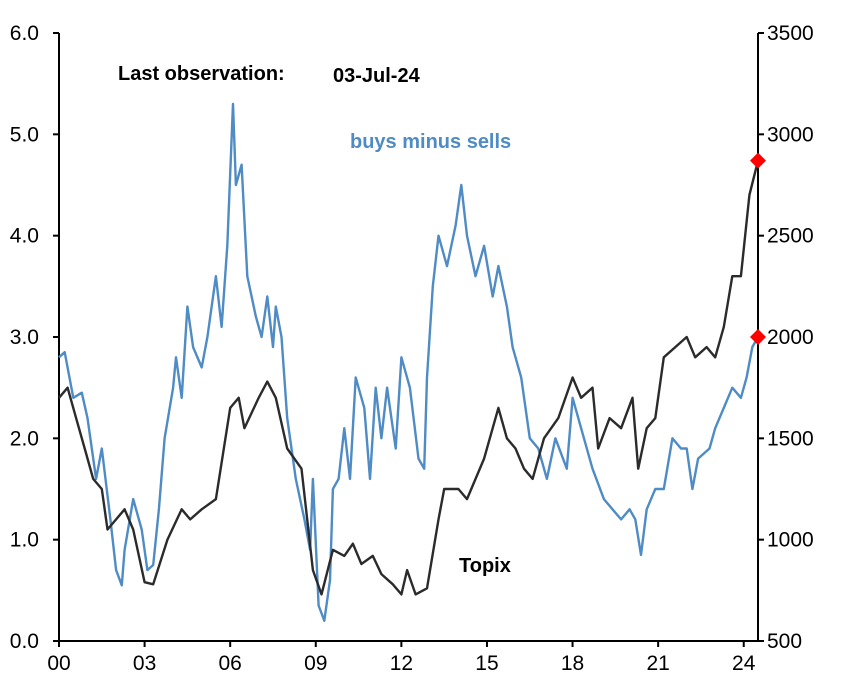 This screenshot has width=852, height=682. What do you see at coordinates (401, 663) in the screenshot?
I see `x-tick-label: 12` at bounding box center [401, 663].